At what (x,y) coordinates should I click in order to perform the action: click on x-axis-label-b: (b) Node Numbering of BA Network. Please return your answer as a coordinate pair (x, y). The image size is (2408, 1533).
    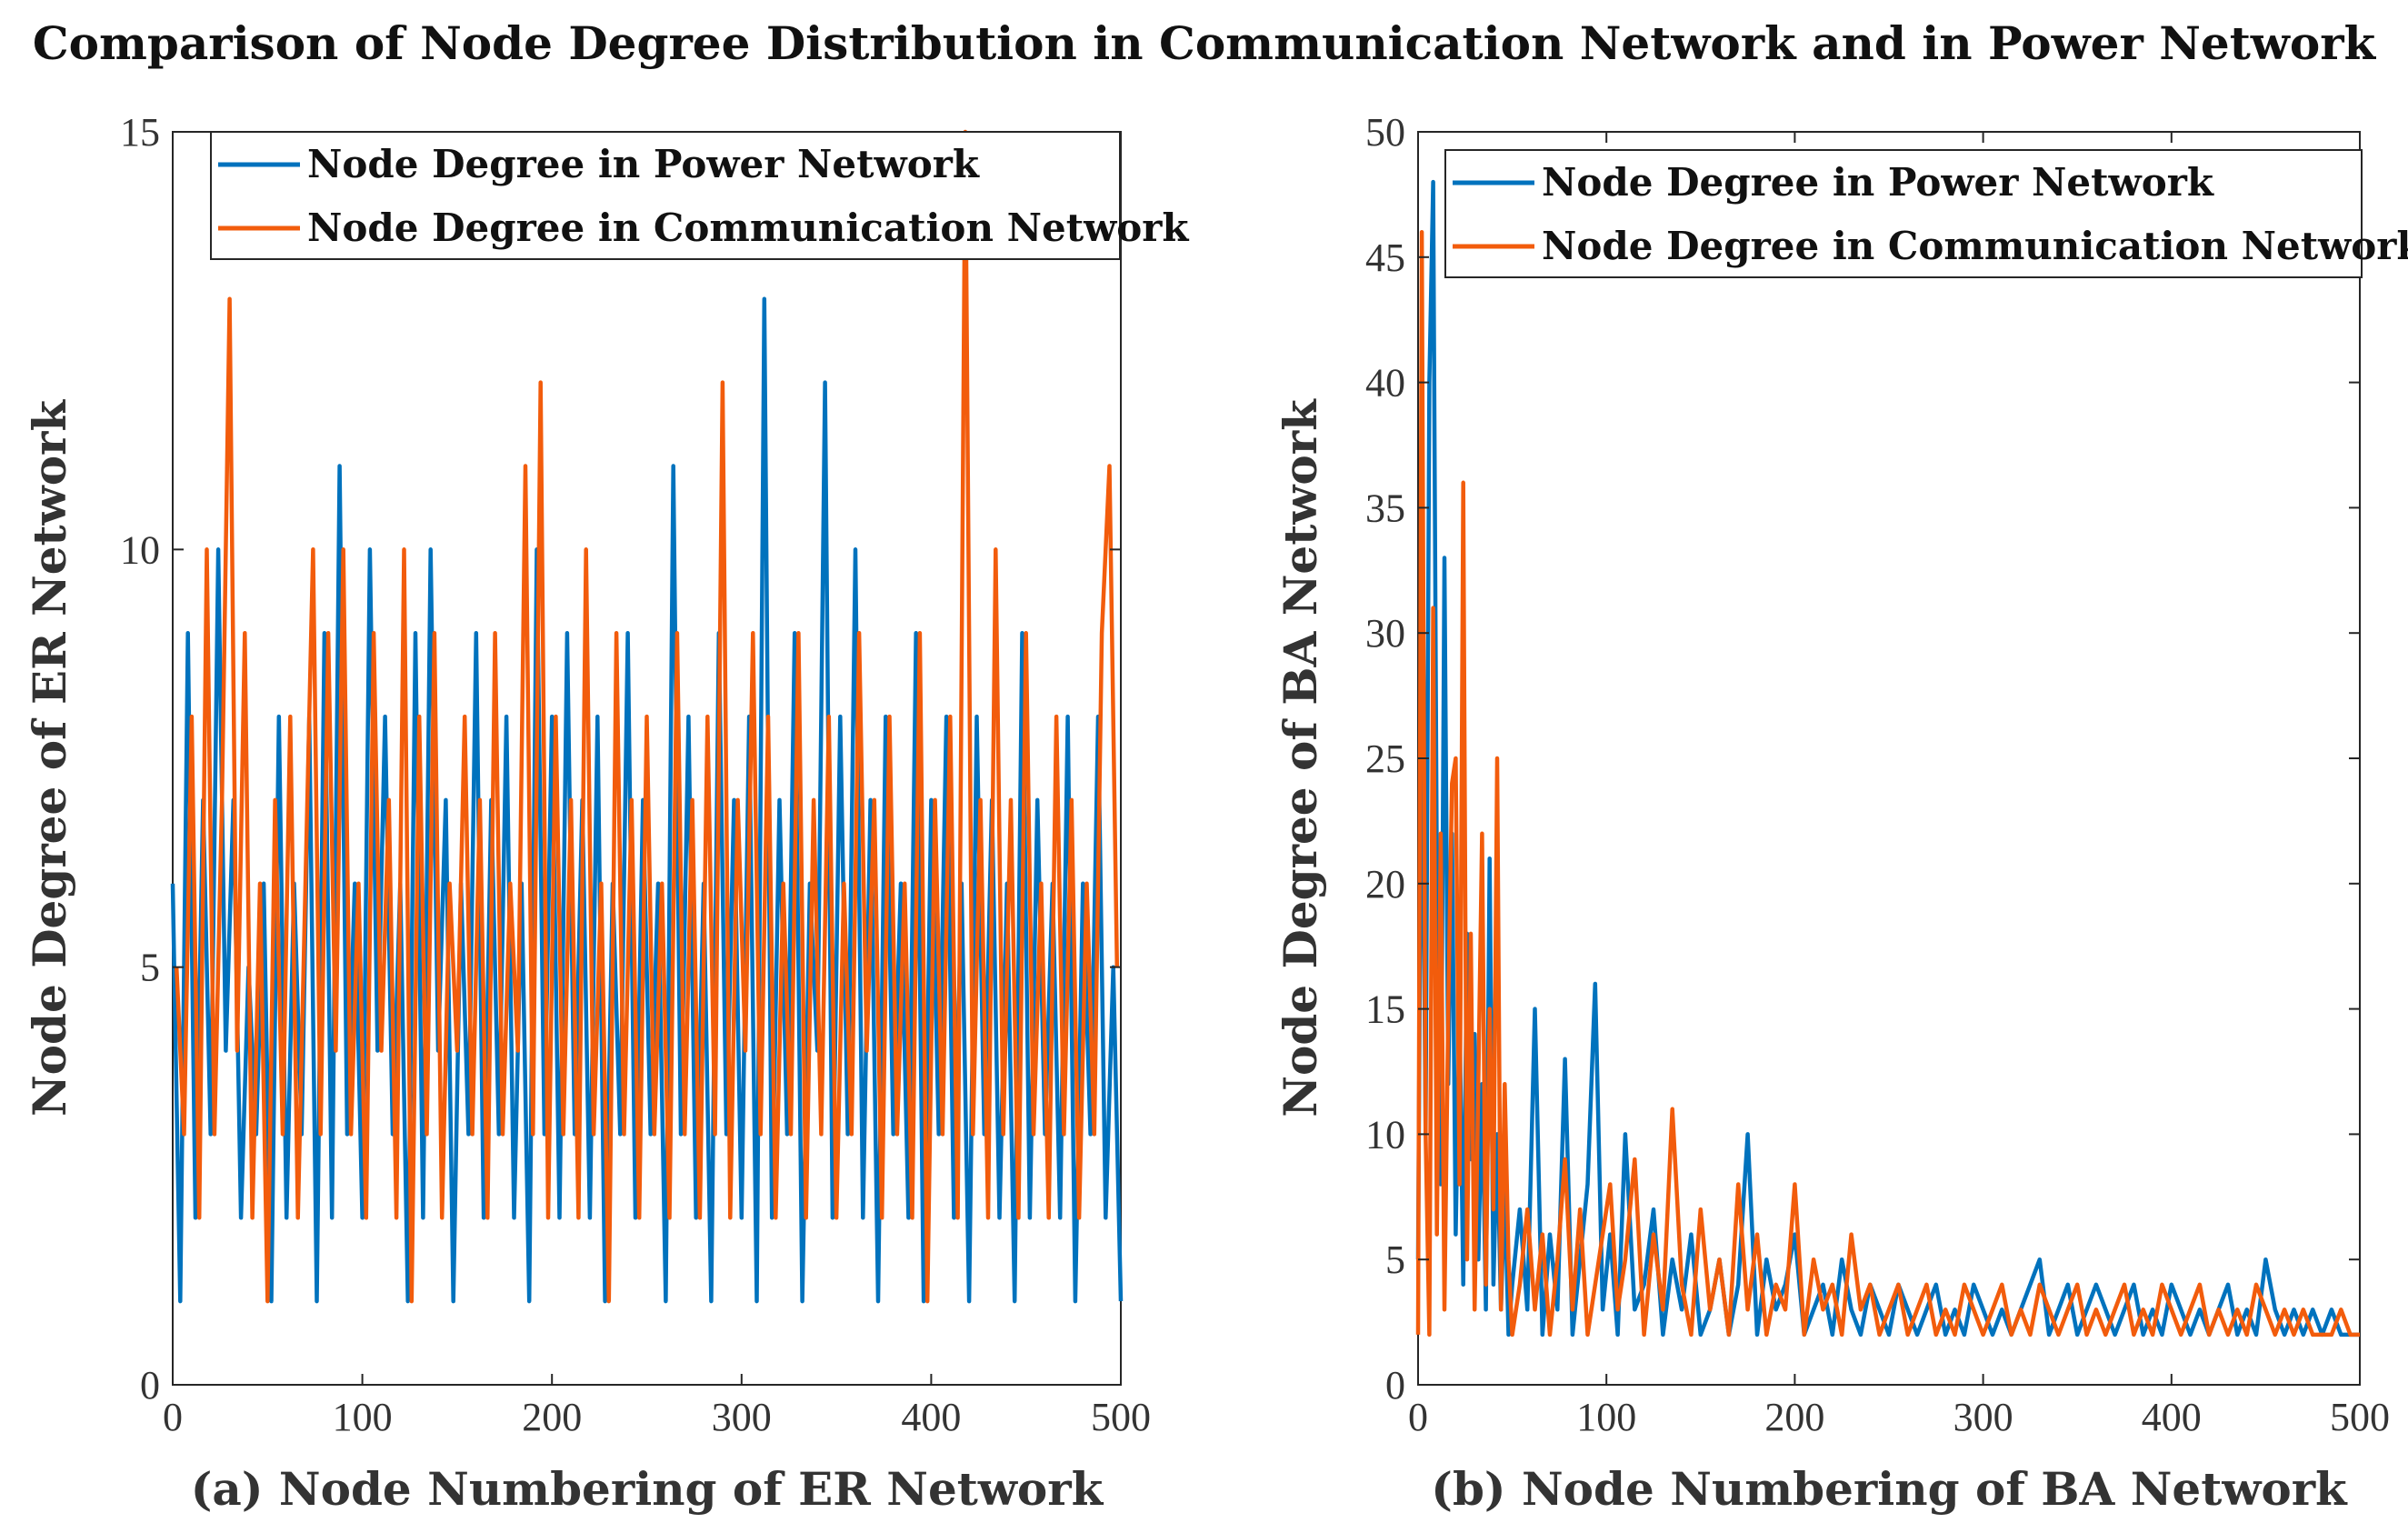
    Looking at the image, I should click on (1889, 1489).